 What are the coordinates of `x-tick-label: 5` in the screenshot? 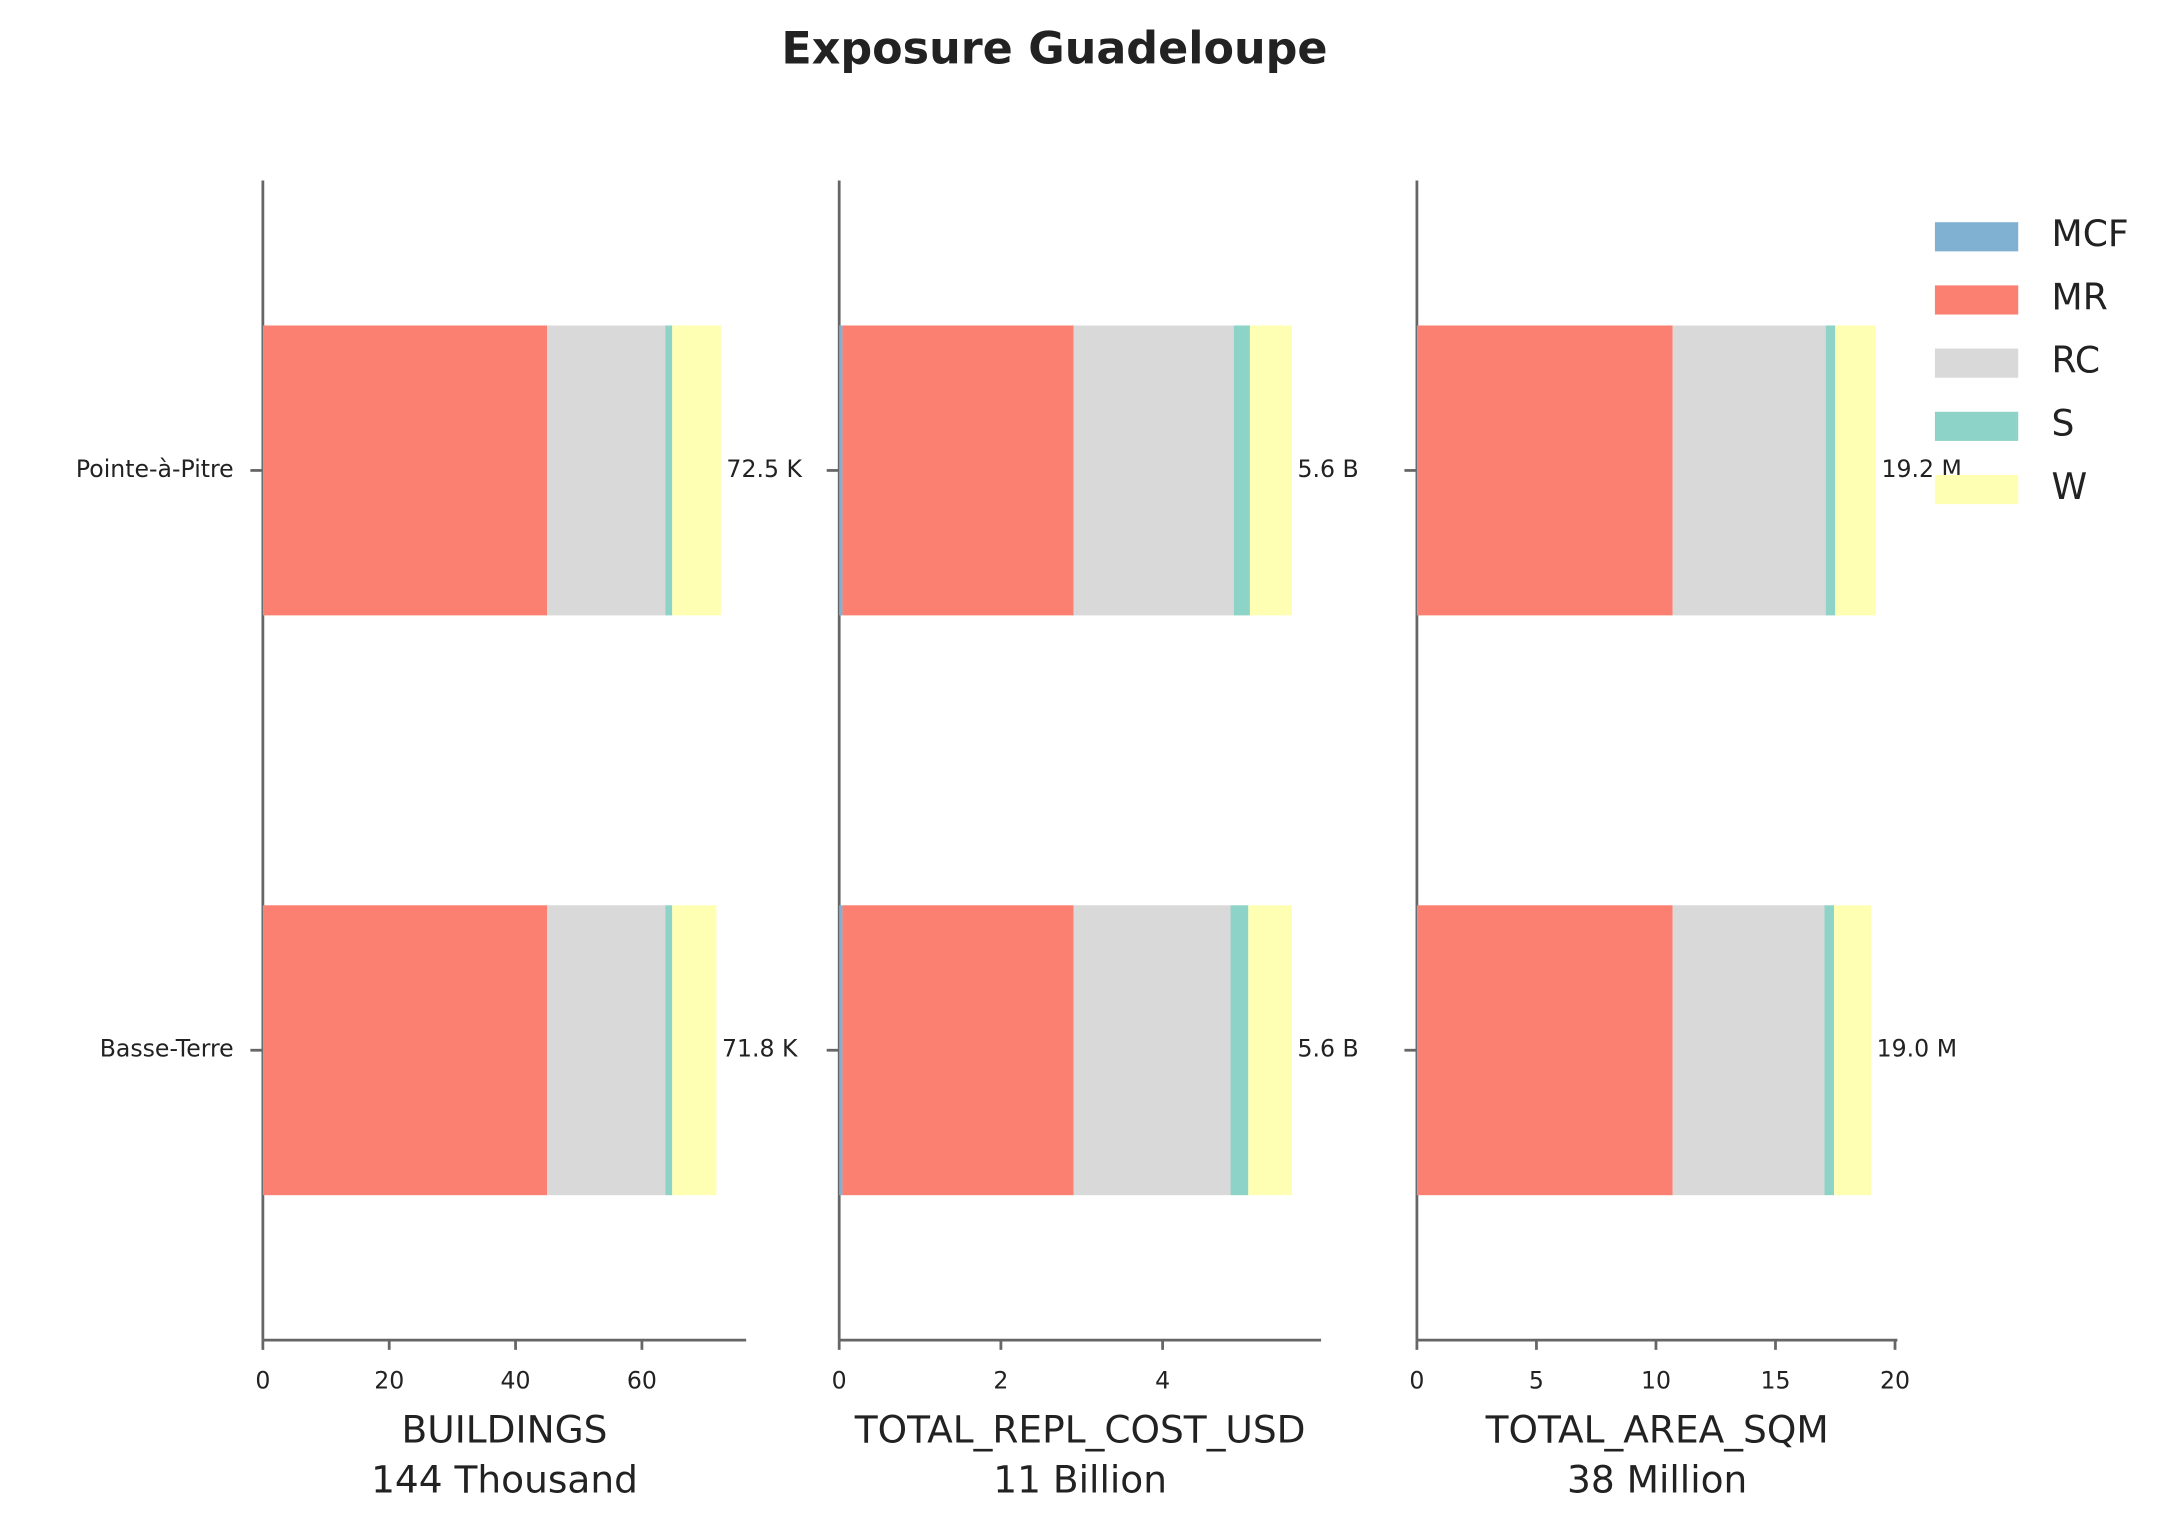 It's located at (1536, 1380).